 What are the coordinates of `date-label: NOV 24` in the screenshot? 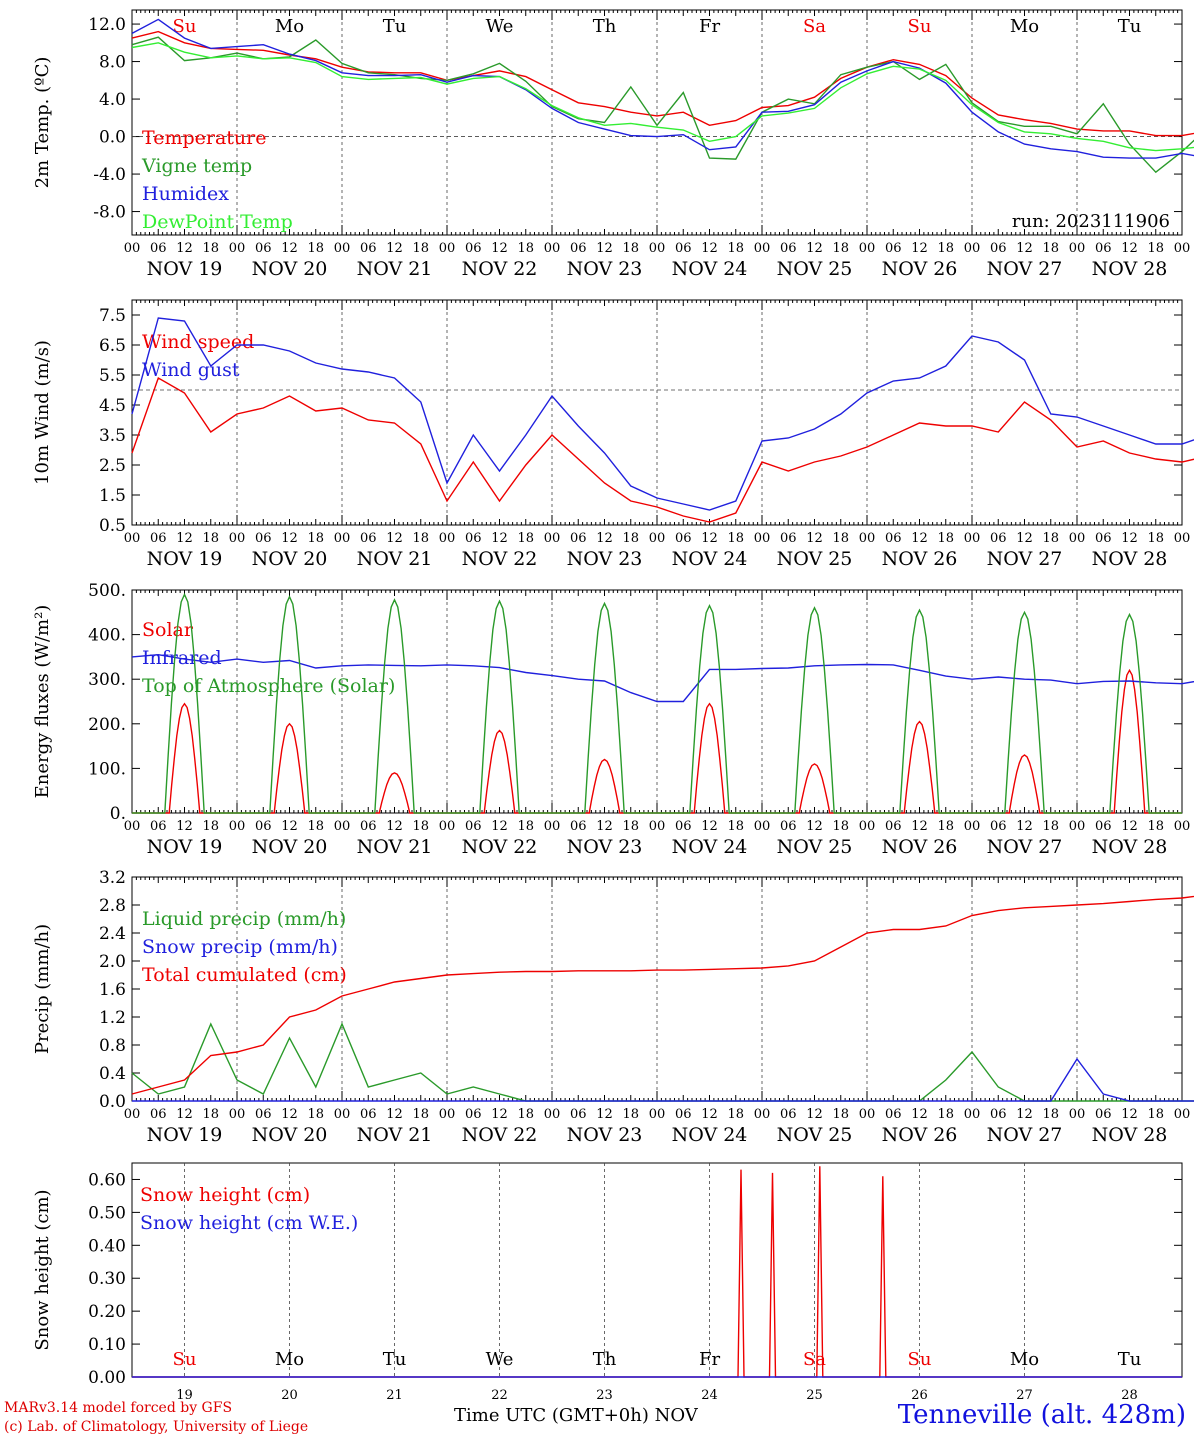 It's located at (710, 559).